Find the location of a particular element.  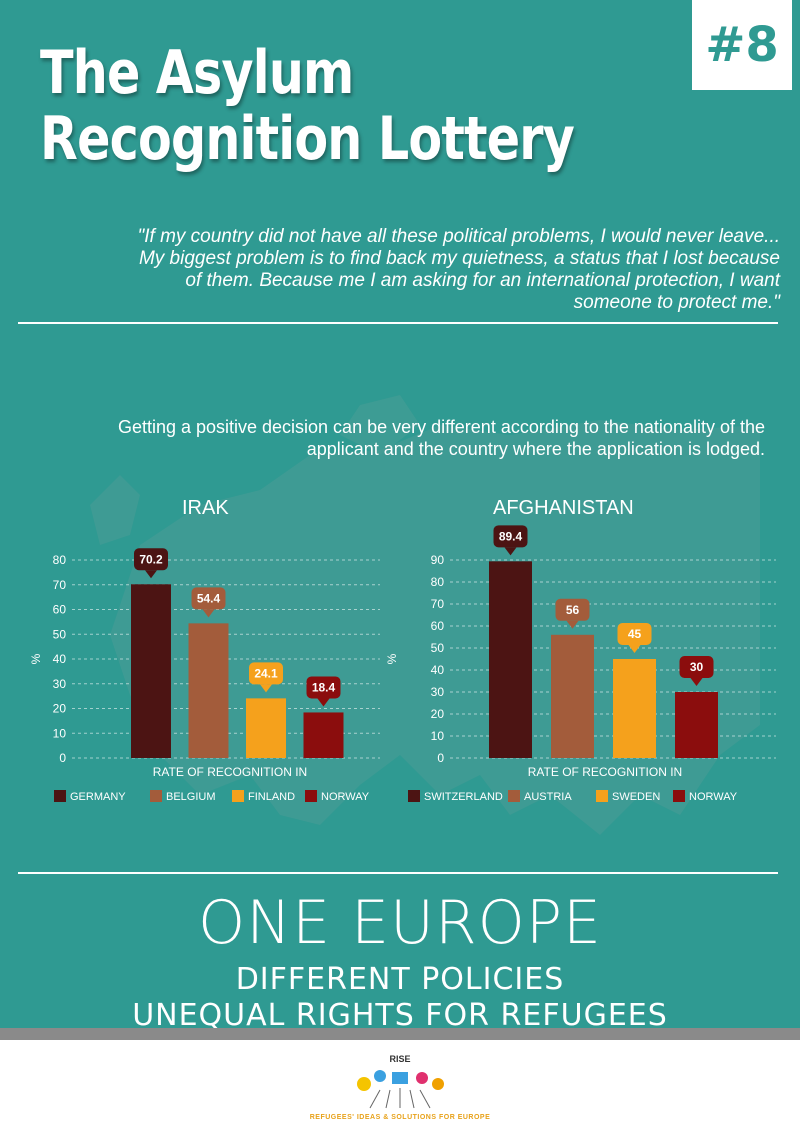

data-label: 70.2 is located at coordinates (151, 559).